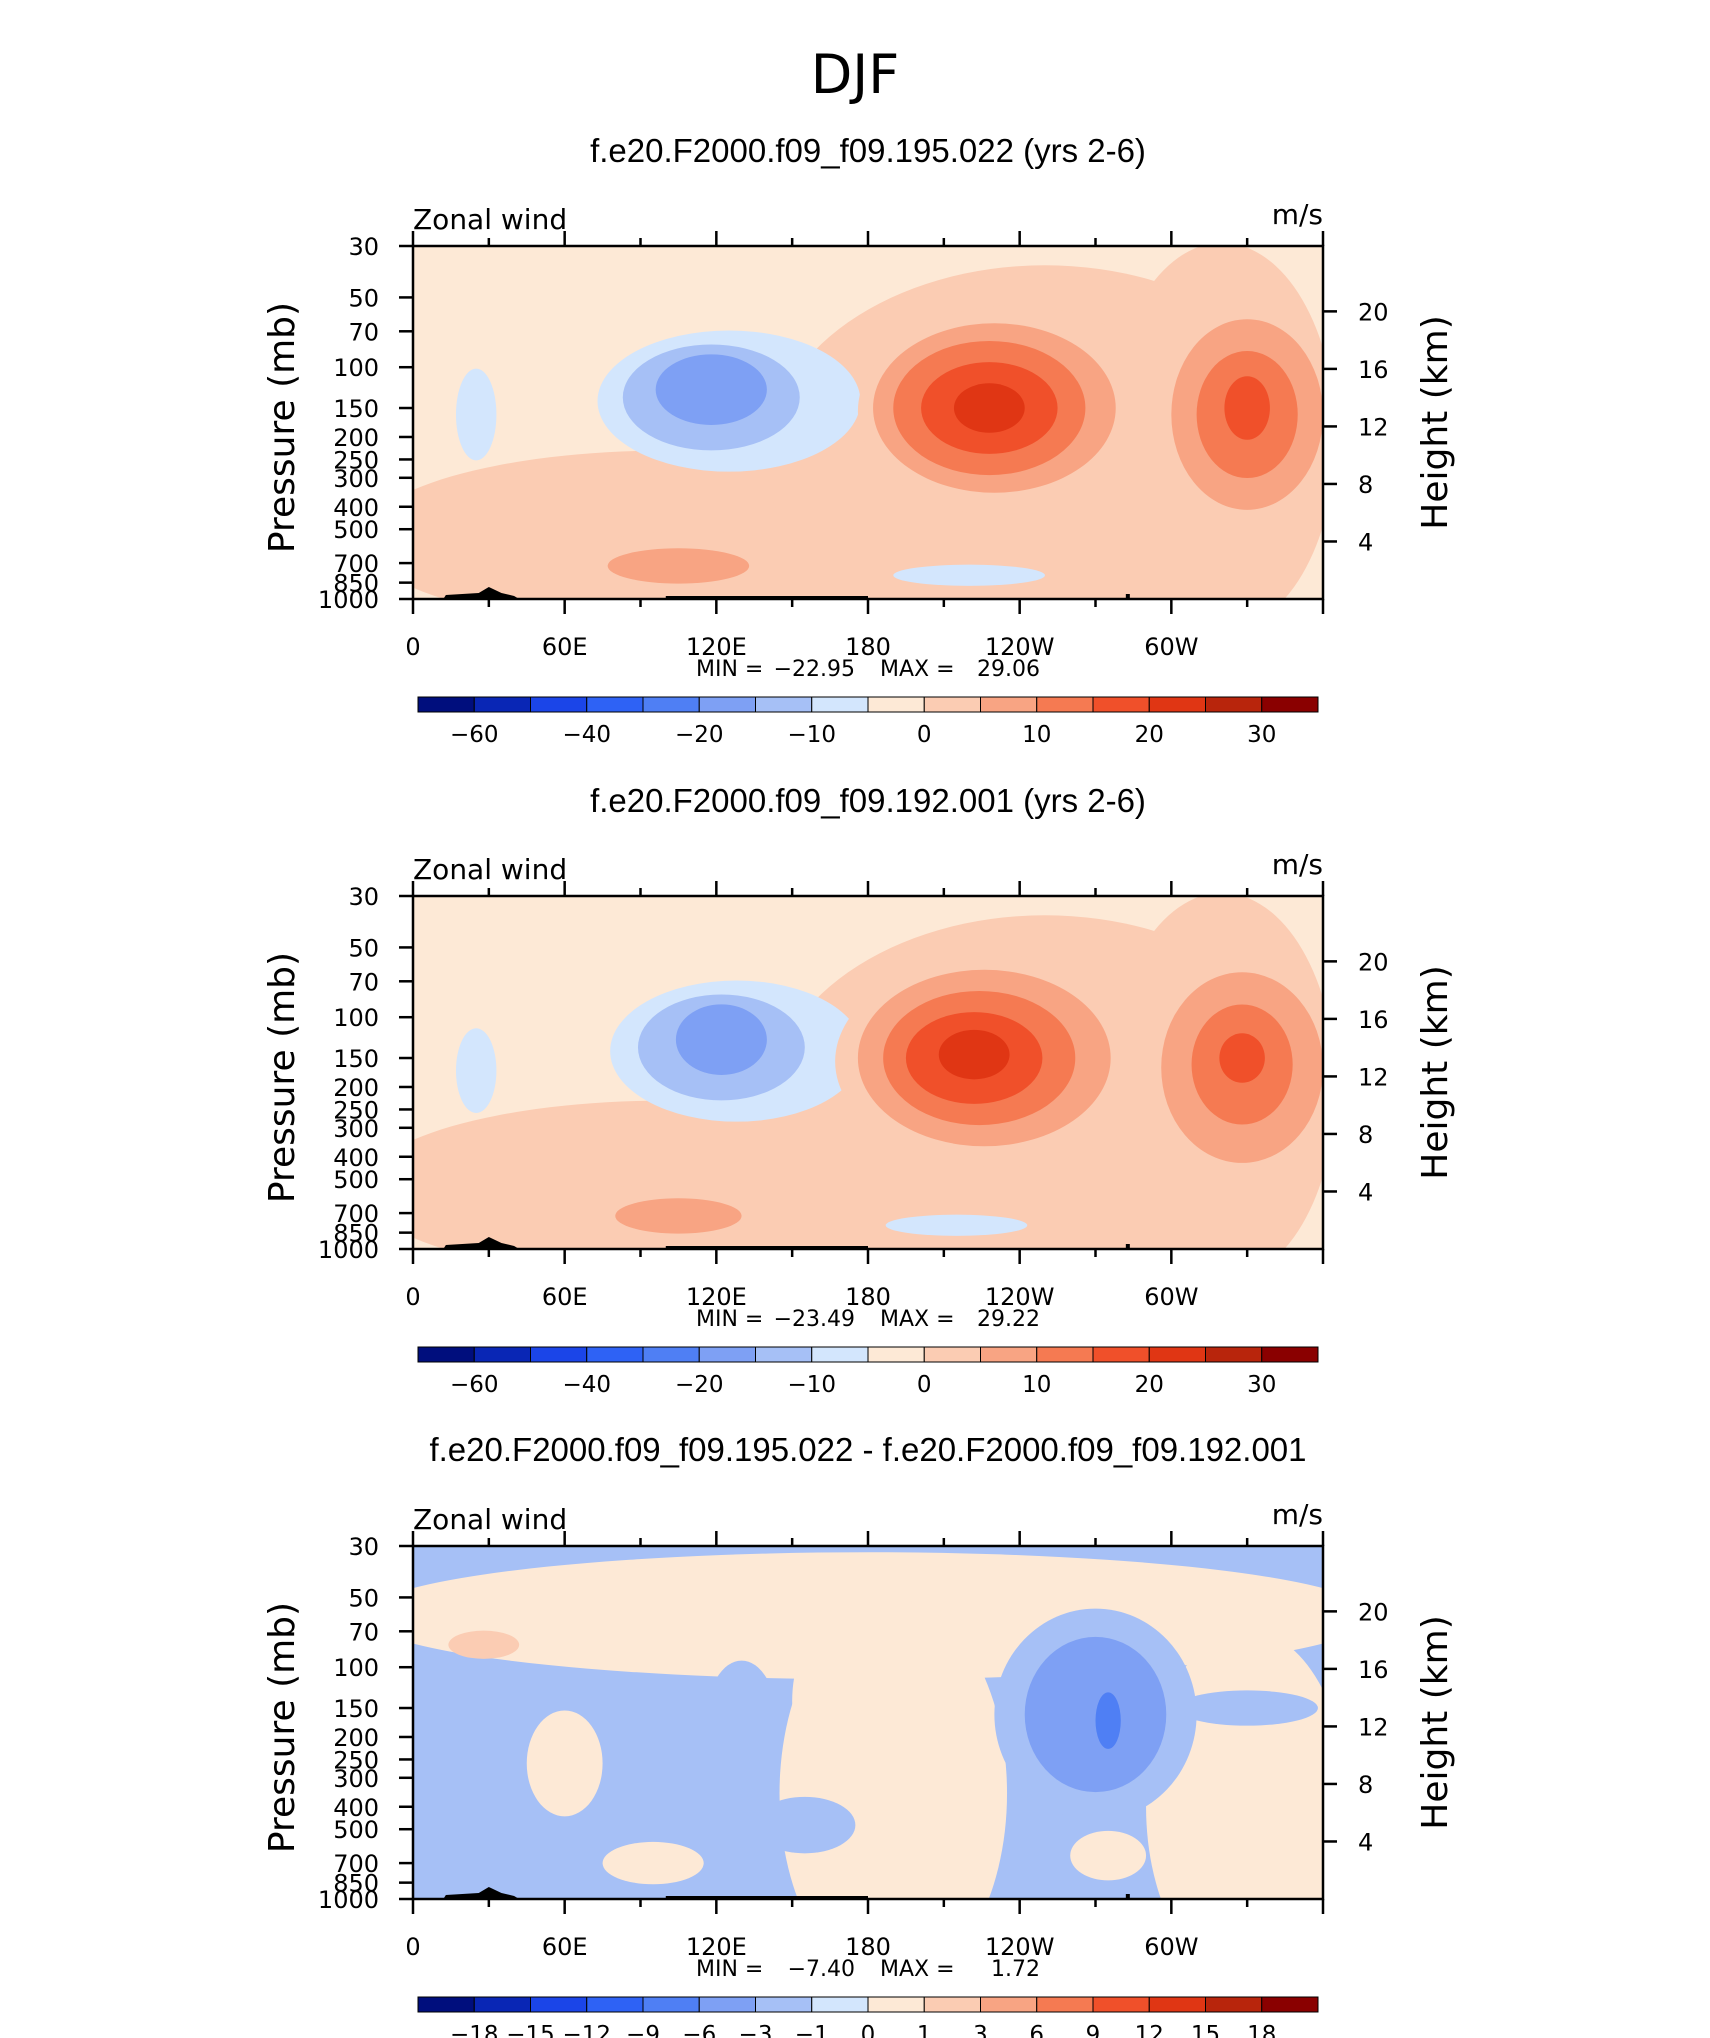 The width and height of the screenshot is (1710, 2038). Describe the element at coordinates (699, 1385) in the screenshot. I see `colorbar-label: −20` at that location.